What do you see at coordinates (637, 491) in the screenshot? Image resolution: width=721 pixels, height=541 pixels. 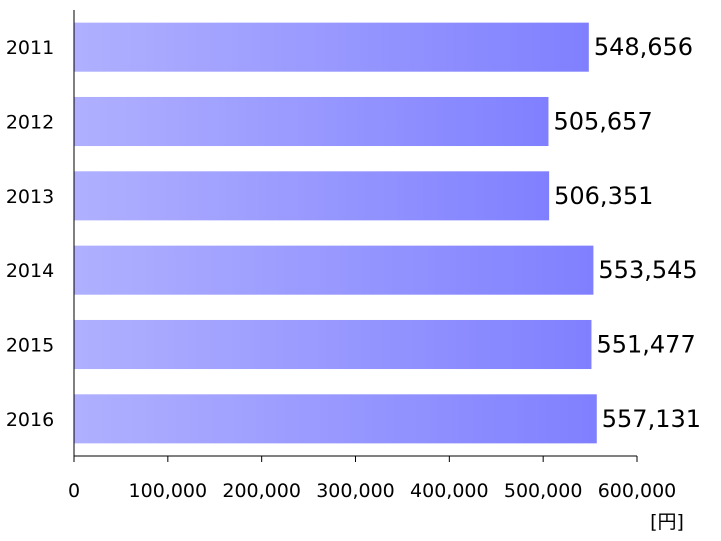 I see `x-tick-label: 600,000` at bounding box center [637, 491].